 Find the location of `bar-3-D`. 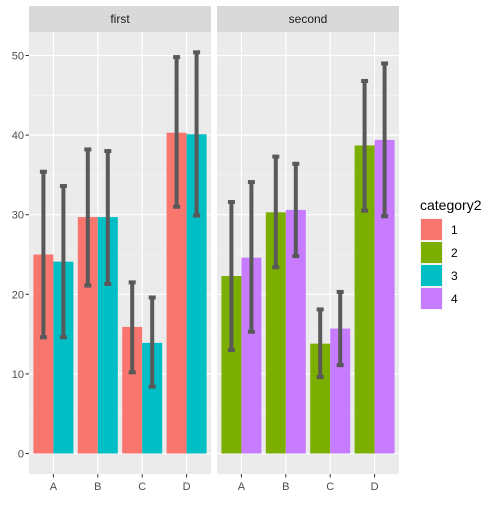

bar-3-D is located at coordinates (196, 294).